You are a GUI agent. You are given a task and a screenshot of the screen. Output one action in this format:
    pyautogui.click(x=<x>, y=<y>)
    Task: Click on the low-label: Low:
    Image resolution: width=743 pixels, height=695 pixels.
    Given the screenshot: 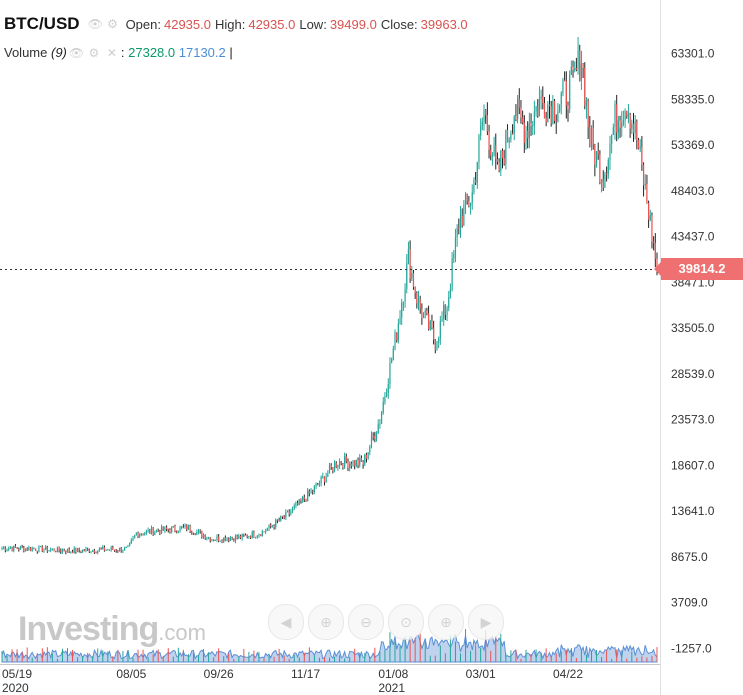 What is the action you would take?
    pyautogui.click(x=313, y=24)
    